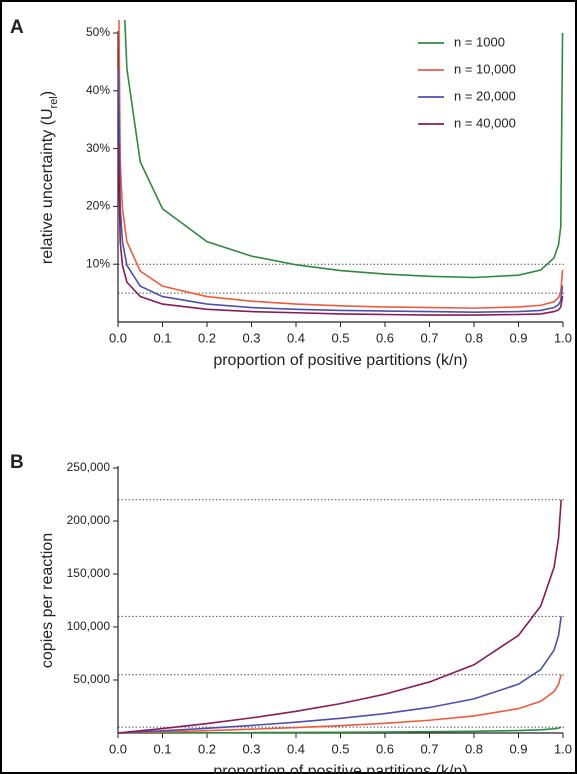 The width and height of the screenshot is (577, 774). I want to click on y-tick-label: 200,000, so click(89, 520).